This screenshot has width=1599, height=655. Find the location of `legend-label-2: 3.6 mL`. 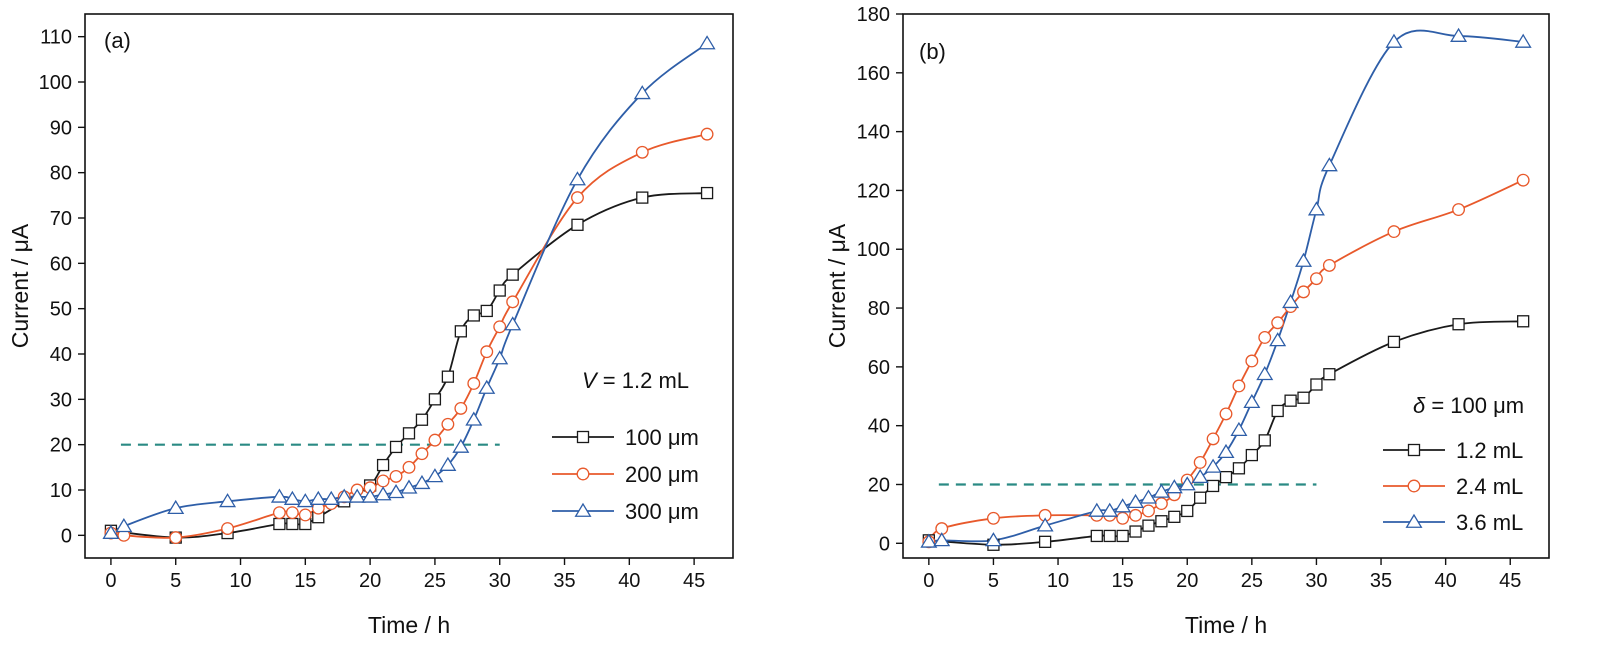

legend-label-2: 3.6 mL is located at coordinates (1489, 522).